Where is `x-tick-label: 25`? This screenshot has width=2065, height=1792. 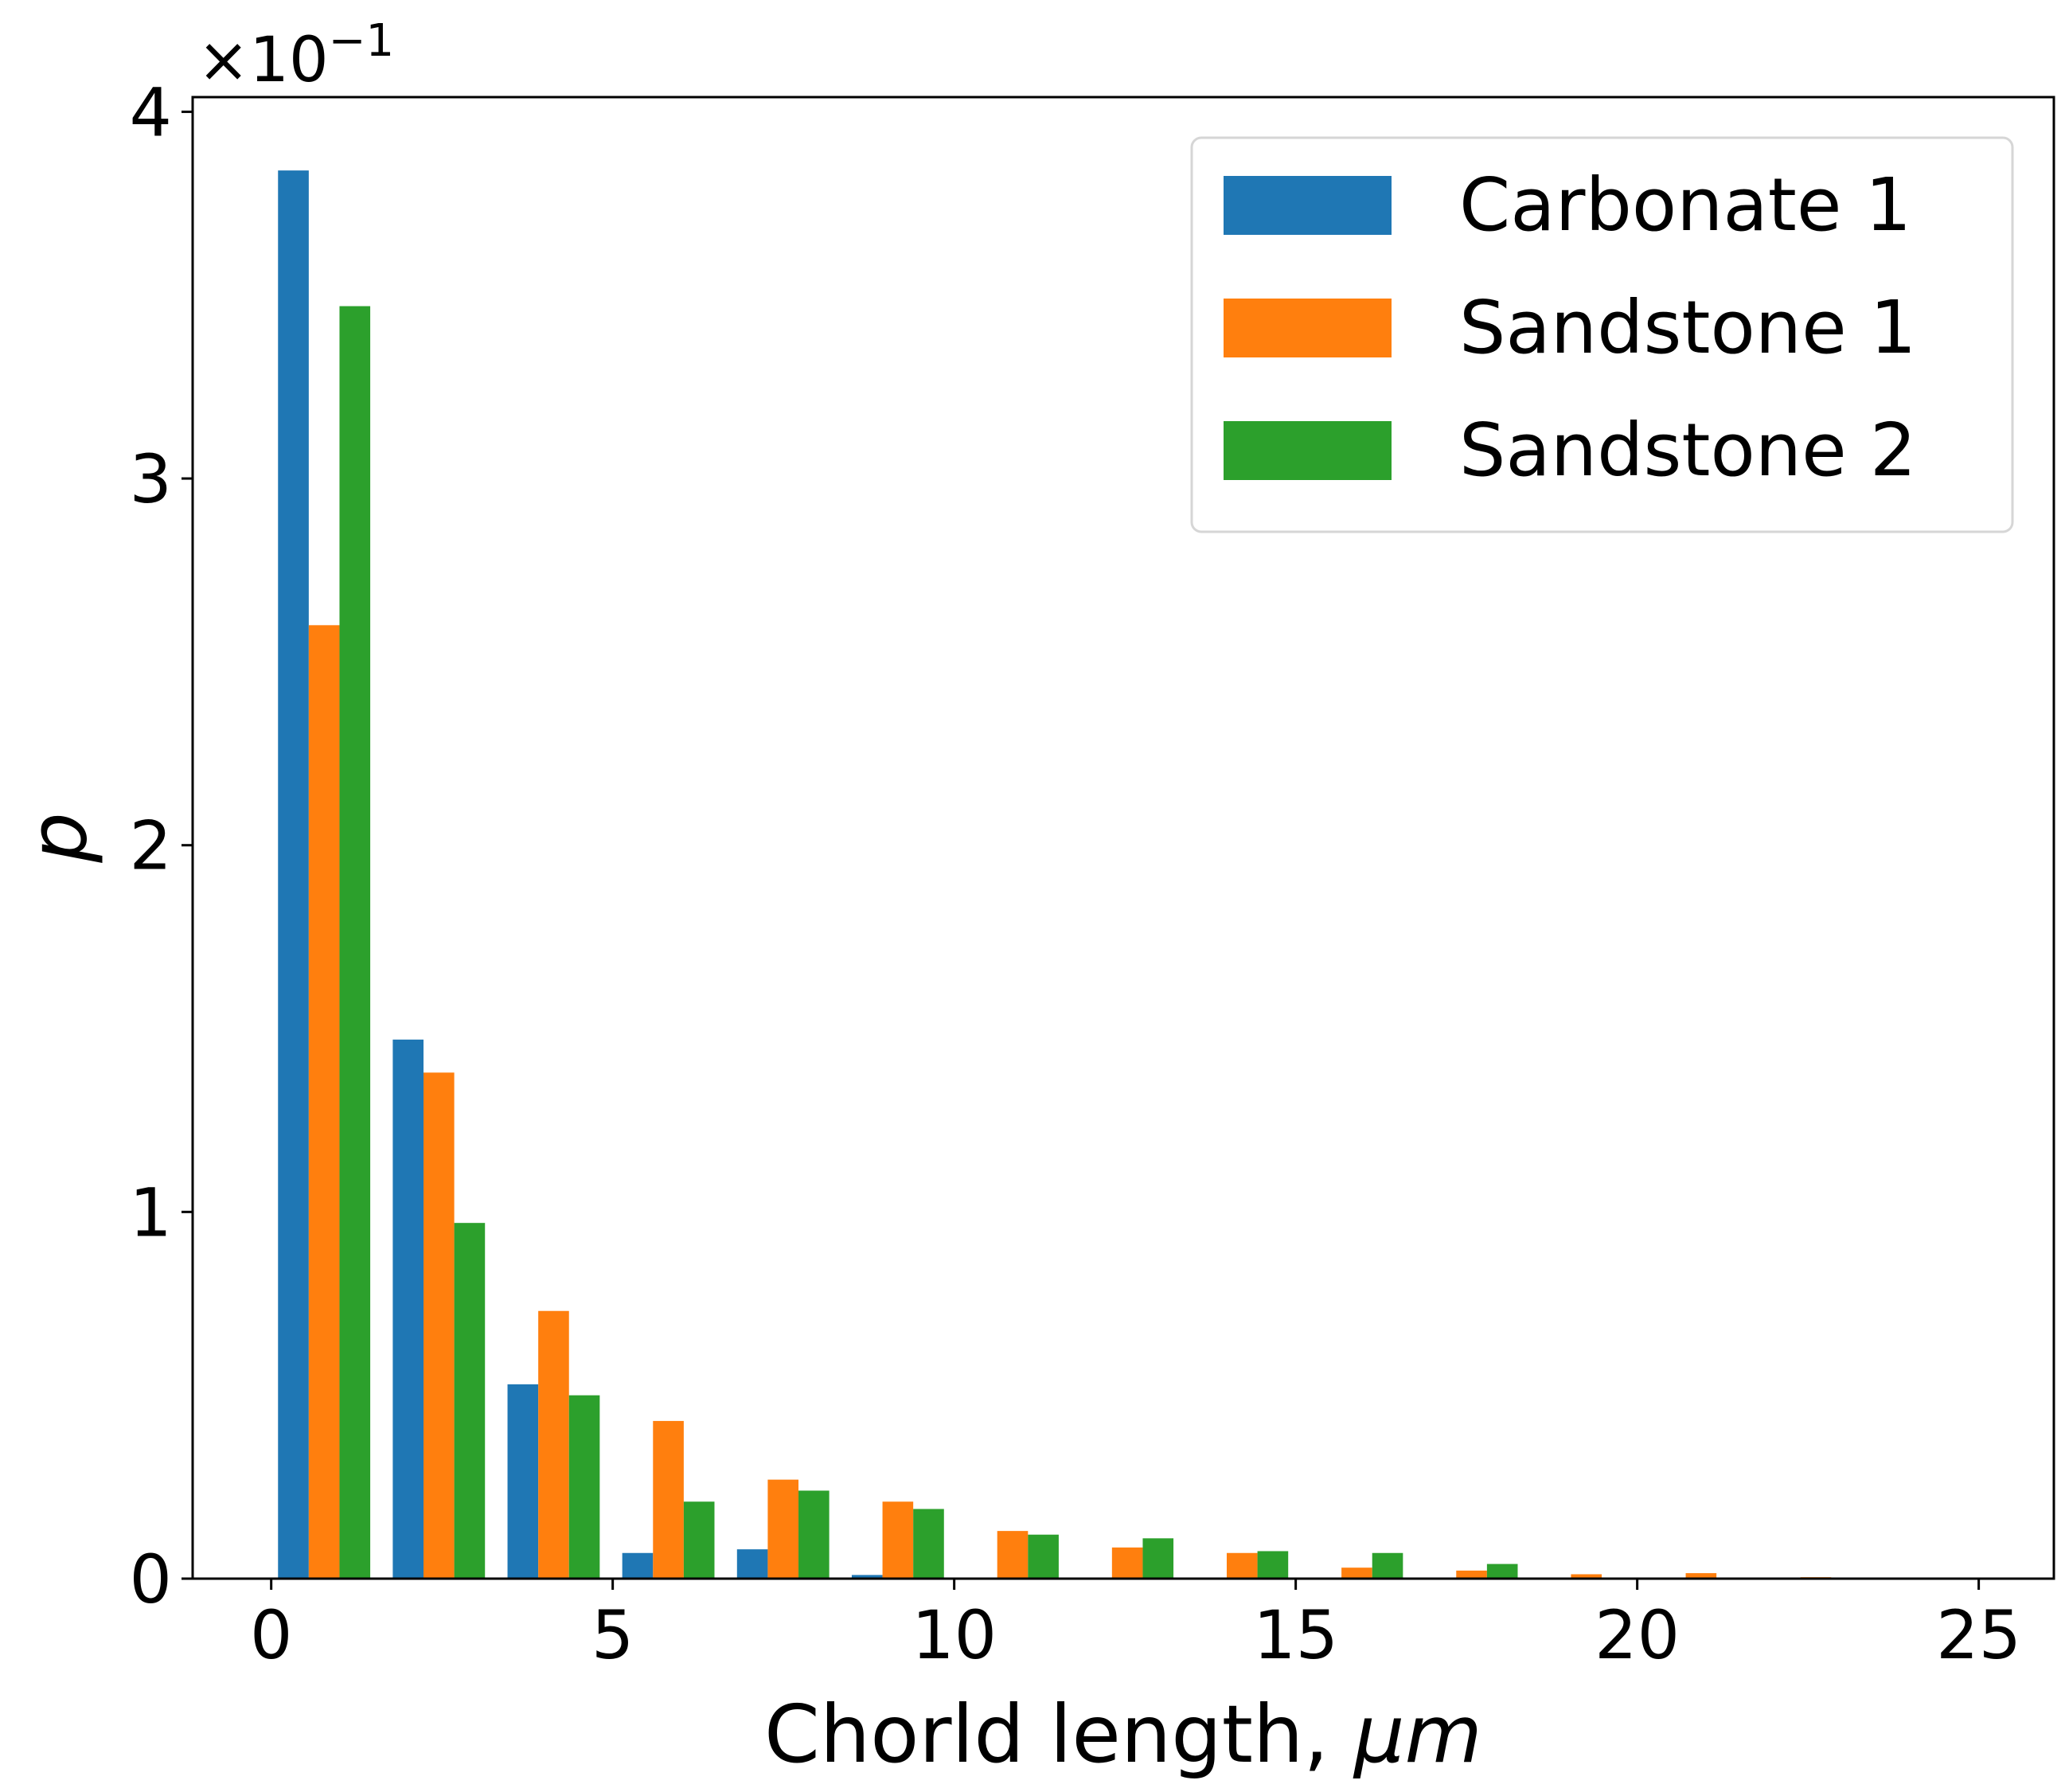
x-tick-label: 25 is located at coordinates (1978, 1635).